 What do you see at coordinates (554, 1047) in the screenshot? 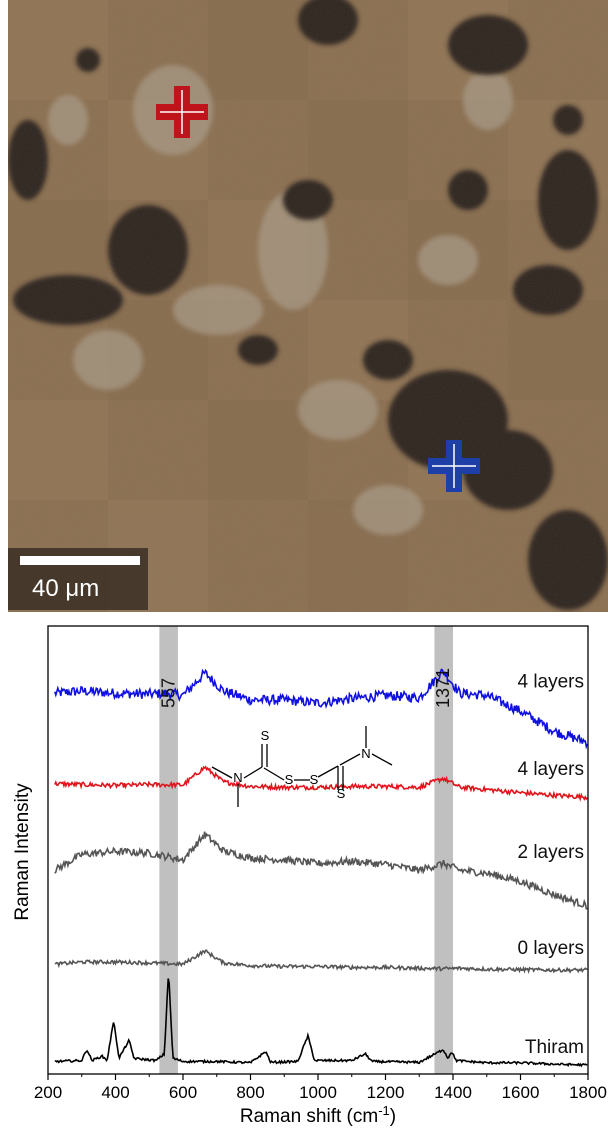
I see `series-label: Thiram` at bounding box center [554, 1047].